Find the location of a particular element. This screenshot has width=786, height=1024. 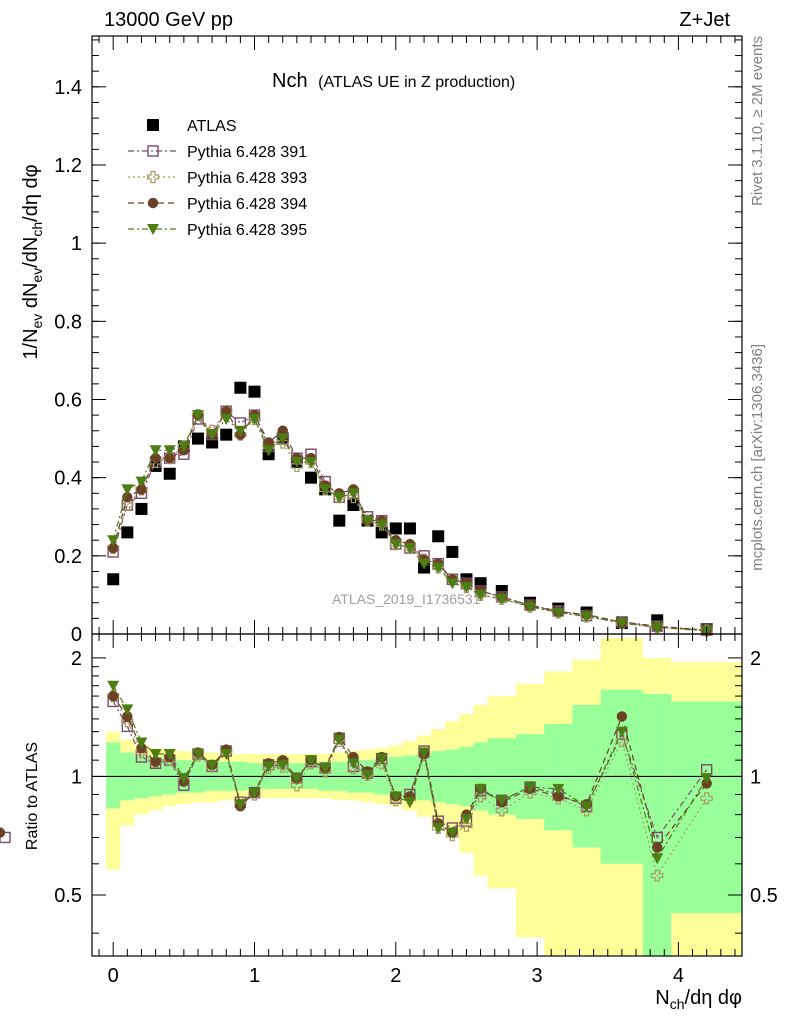

ratio-y-tick-label: 2 is located at coordinates (76, 659).